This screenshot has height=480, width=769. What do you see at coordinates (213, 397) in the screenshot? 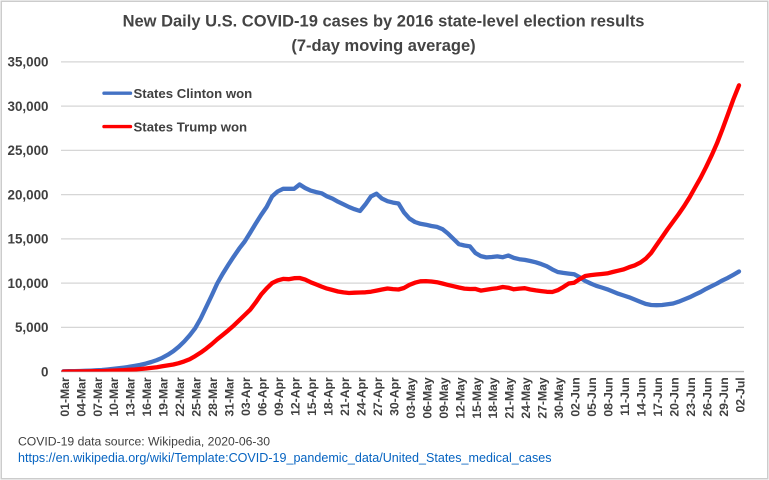
I see `svg-text: 28-Mar` at bounding box center [213, 397].